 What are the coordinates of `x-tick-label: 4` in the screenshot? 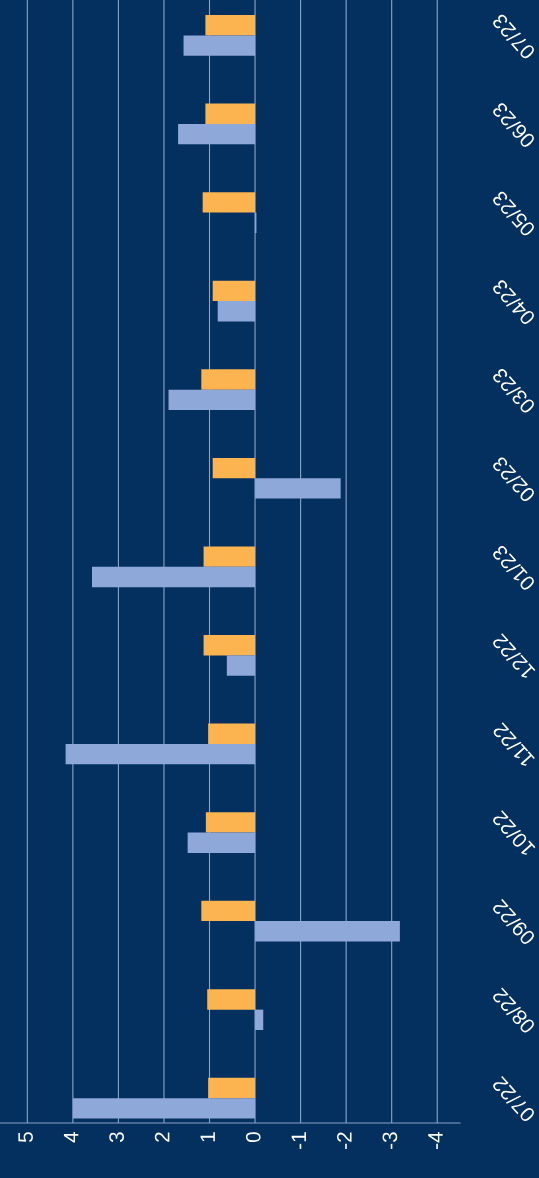 It's located at (71, 1137).